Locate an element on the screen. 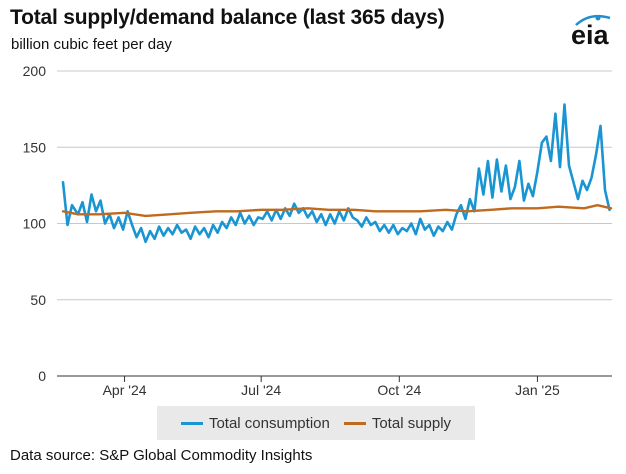 This screenshot has width=626, height=474. y-tick-label: 0 is located at coordinates (42, 376).